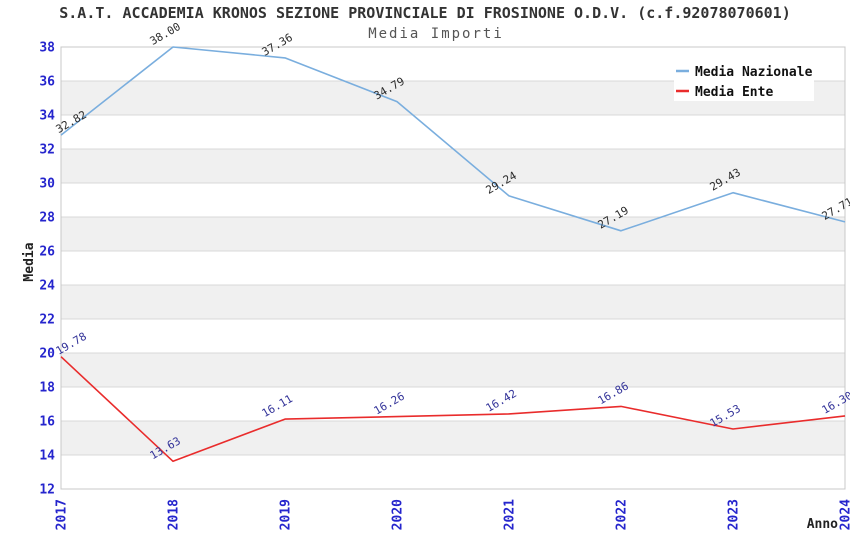  Describe the element at coordinates (47, 422) in the screenshot. I see `y-tick-label: 16` at that location.